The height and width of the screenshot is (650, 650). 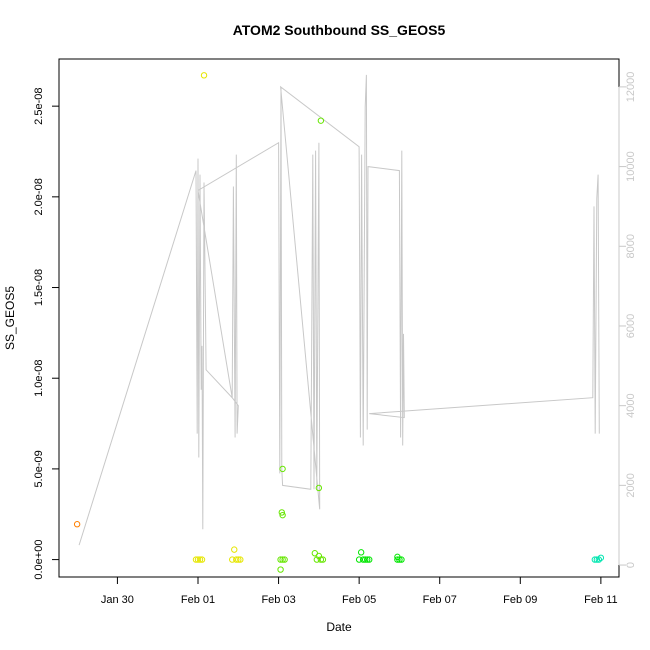 I want to click on y2-axis: 0 2000 4000 6000 8000 10000 12000, so click(x=627, y=320).